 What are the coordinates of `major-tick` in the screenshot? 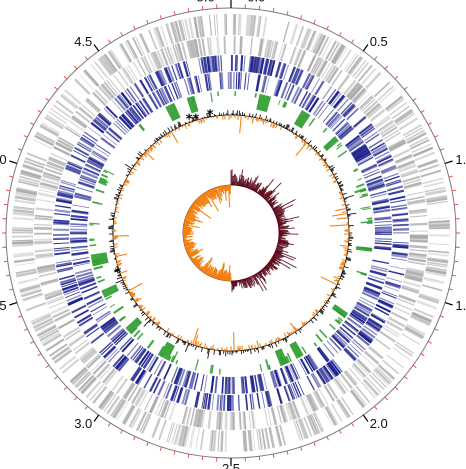 It's located at (365, 418).